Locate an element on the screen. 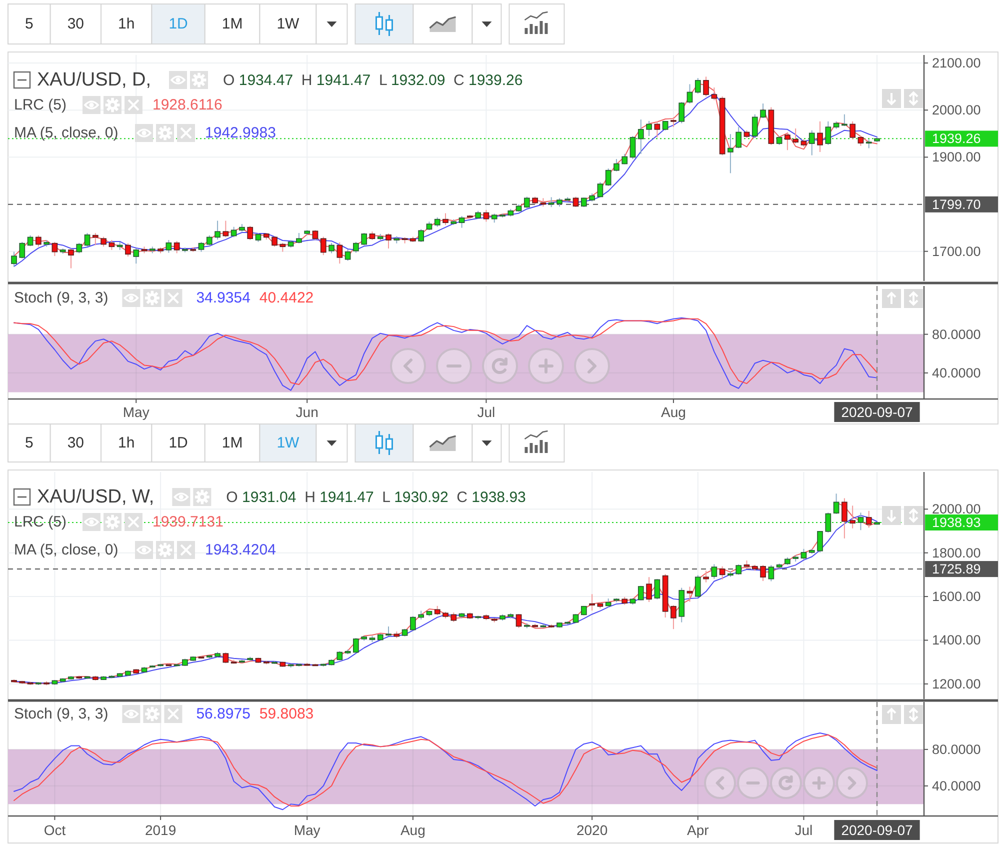 The height and width of the screenshot is (844, 1000). y-tick-label: 40.0000 is located at coordinates (956, 372).